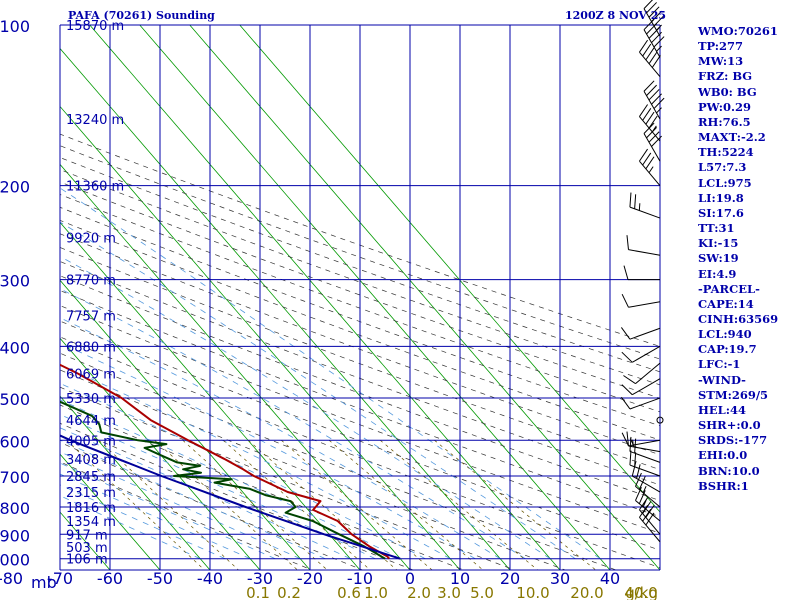 This screenshot has width=800, height=600. I want to click on sounding-traces, so click(230, 461).